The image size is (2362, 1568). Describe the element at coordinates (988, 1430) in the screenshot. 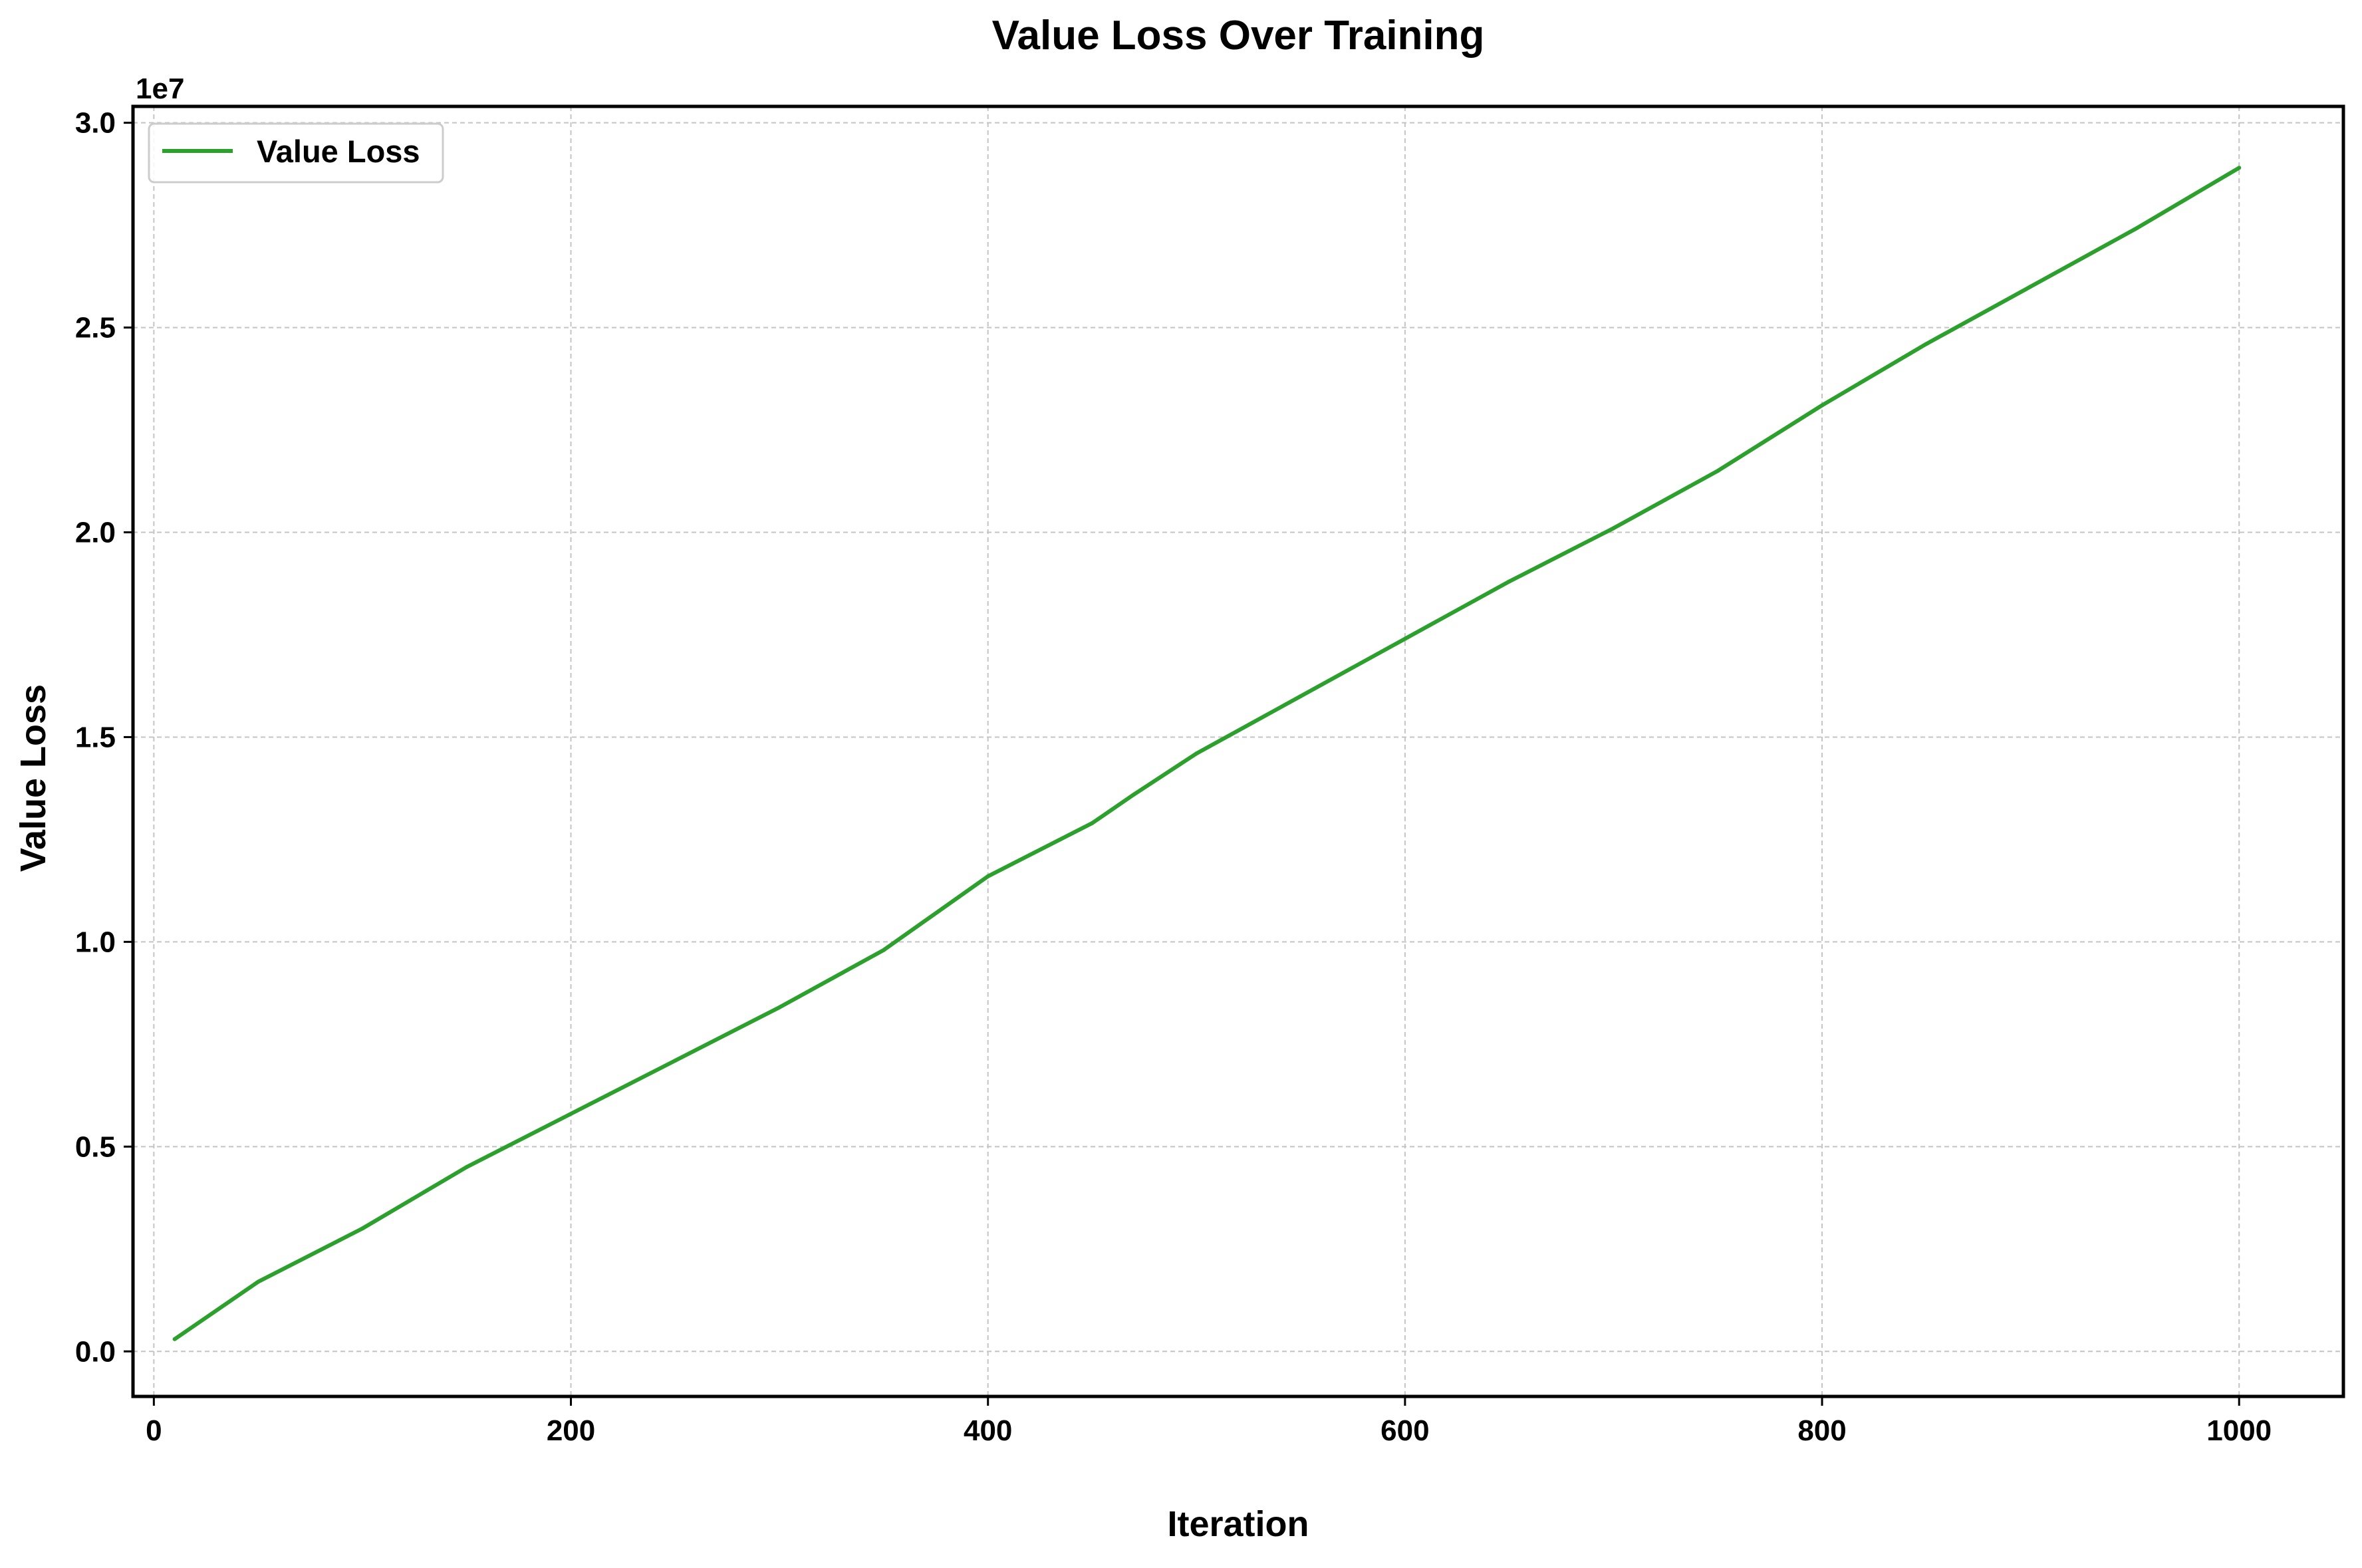

I see `x-tick-label: 400` at that location.